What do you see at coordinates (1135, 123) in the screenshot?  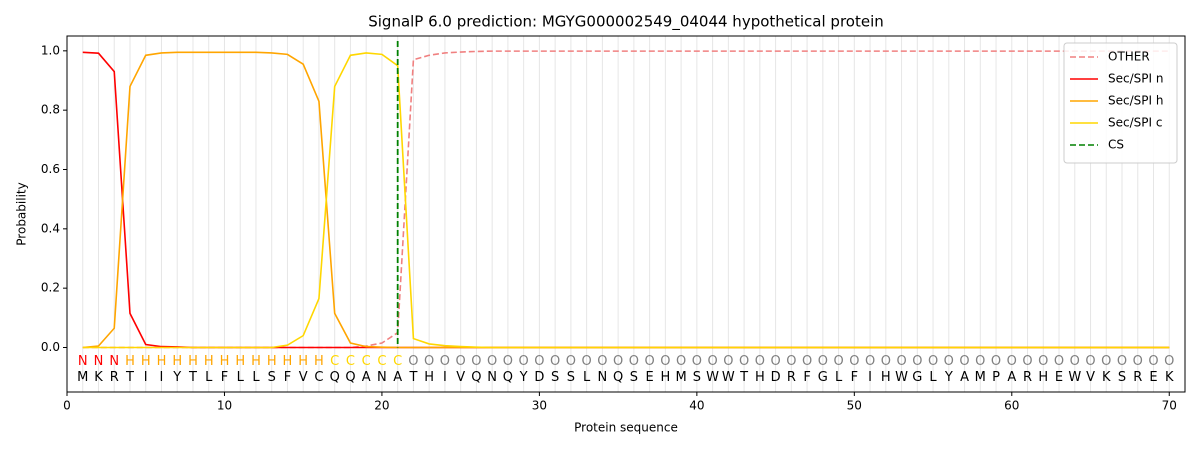 I see `legend-label: Sec/SPI c` at bounding box center [1135, 123].